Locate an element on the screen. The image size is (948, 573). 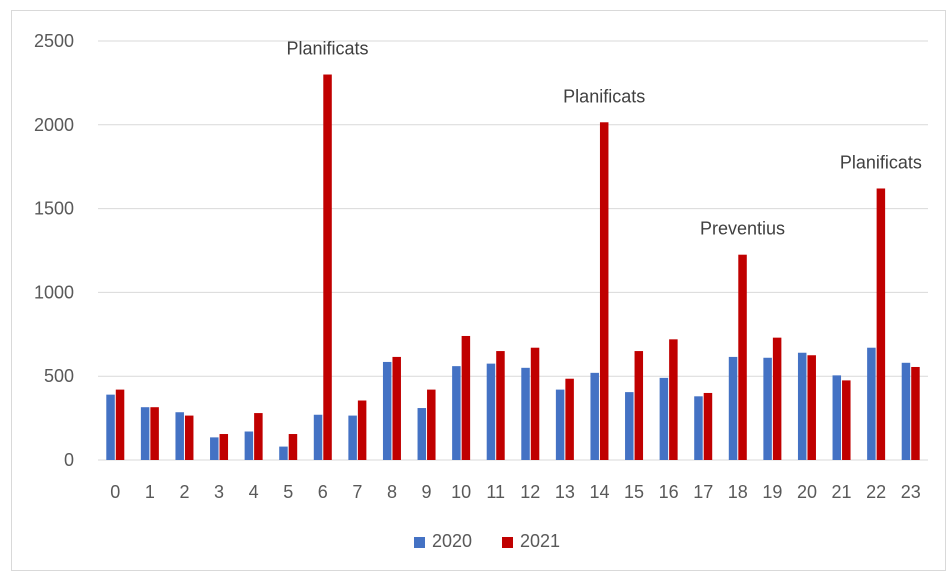
legend-label: 2020 is located at coordinates (452, 541).